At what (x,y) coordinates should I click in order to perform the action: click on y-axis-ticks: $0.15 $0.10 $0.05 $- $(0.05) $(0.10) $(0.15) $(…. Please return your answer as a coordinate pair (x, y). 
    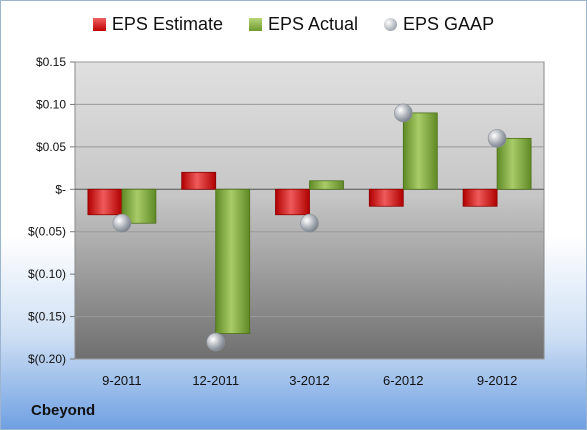
    Looking at the image, I should click on (51, 210).